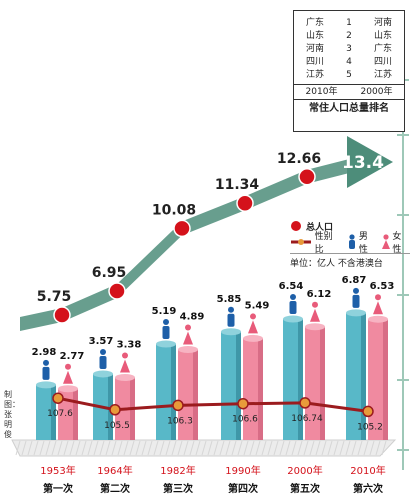 The image size is (416, 504). I want to click on census-label: 第六次, so click(368, 488).